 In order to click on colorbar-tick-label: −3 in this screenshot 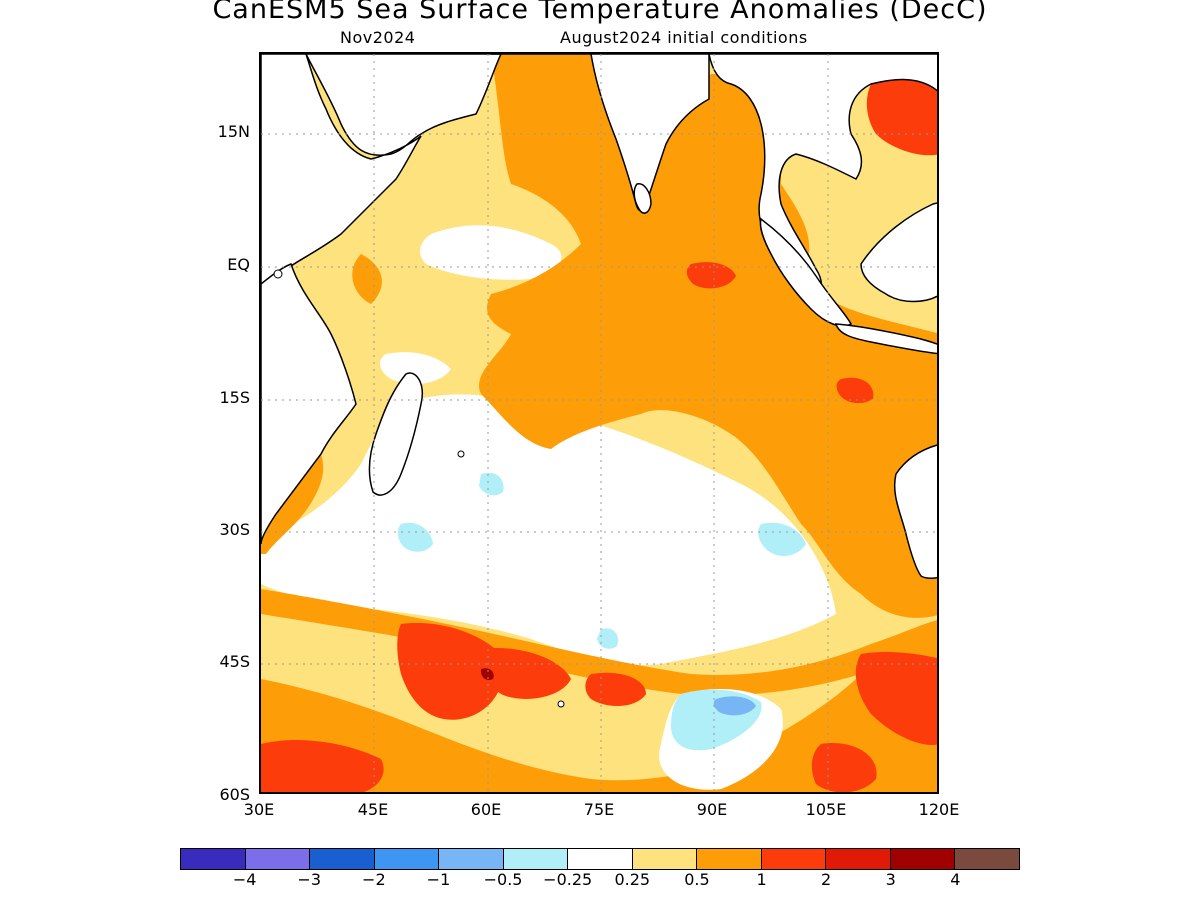, I will do `click(309, 879)`.